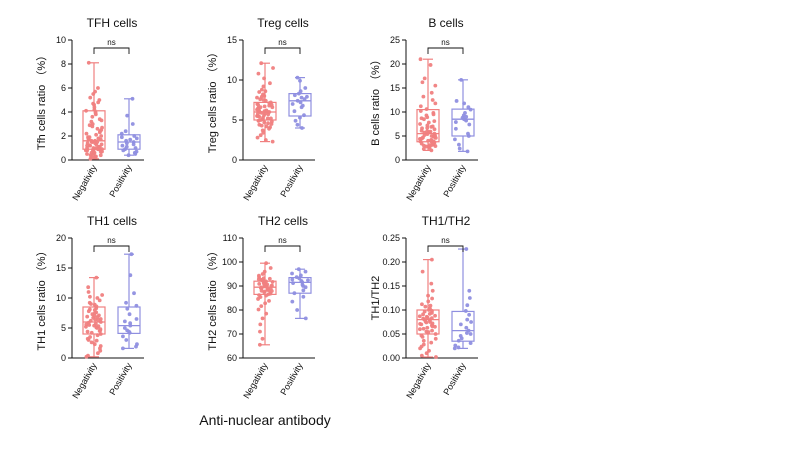 This screenshot has height=450, width=800. Describe the element at coordinates (94, 110) in the screenshot. I see `series-negativity` at that location.